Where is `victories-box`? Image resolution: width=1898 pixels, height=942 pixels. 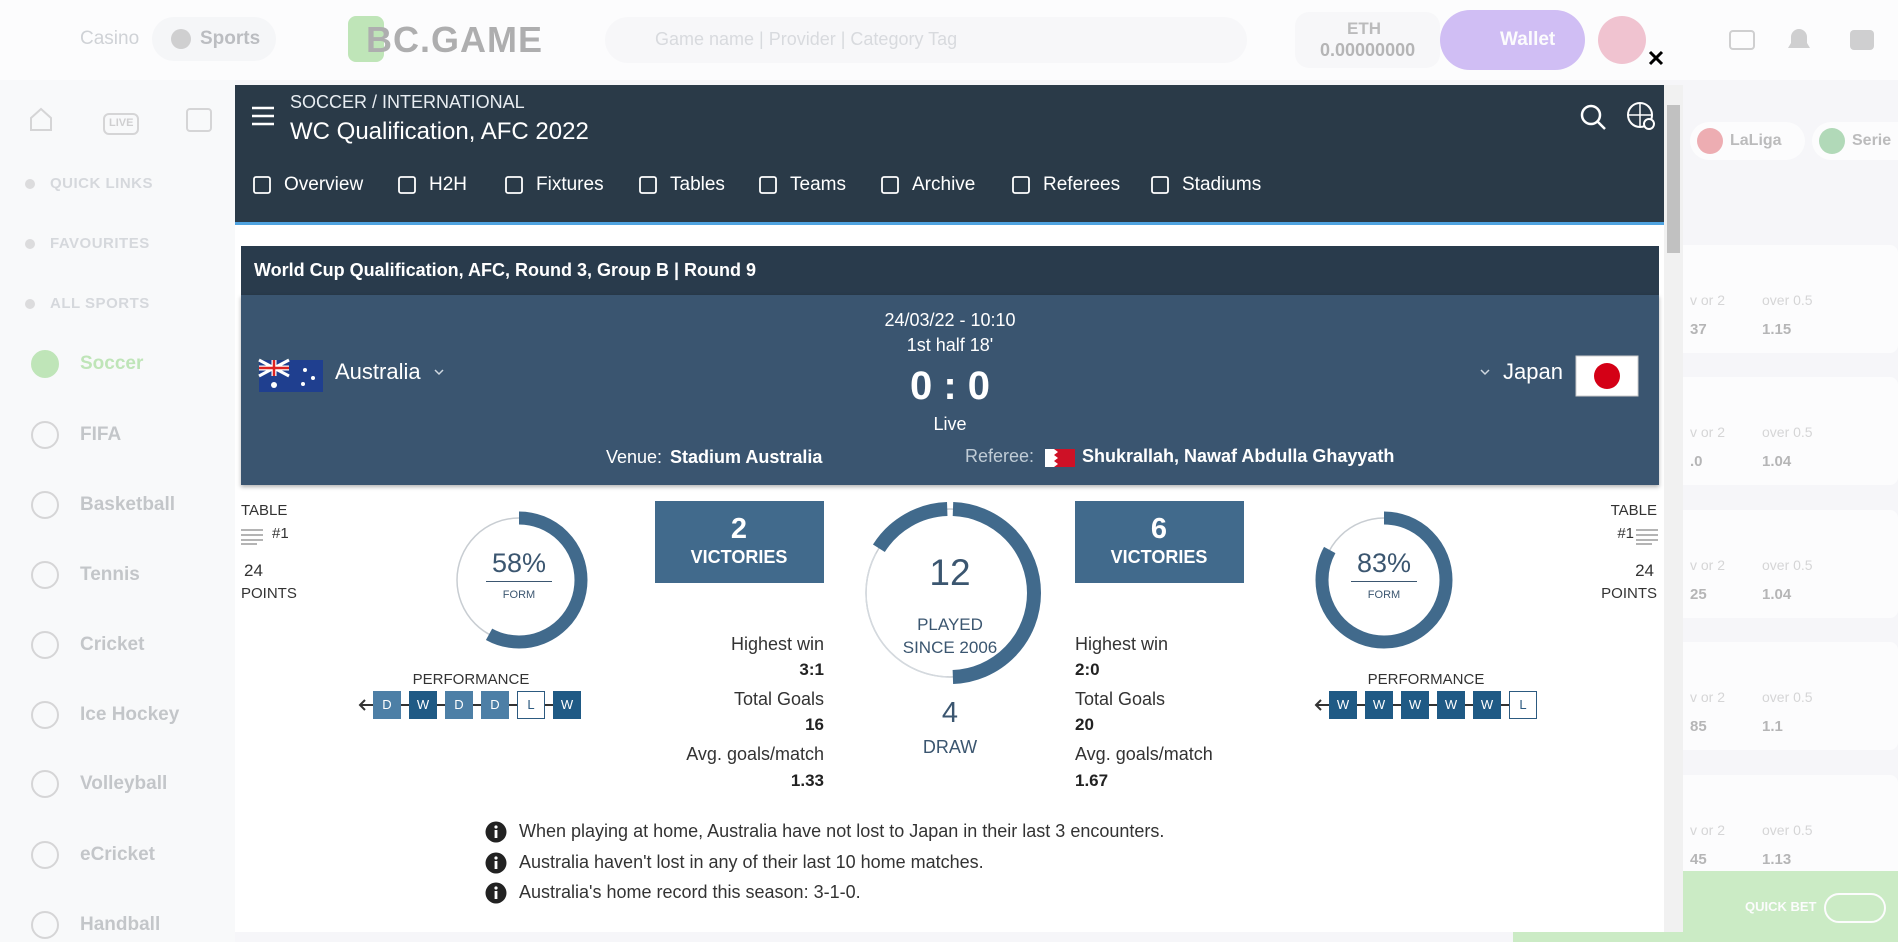
victories-box is located at coordinates (1159, 542).